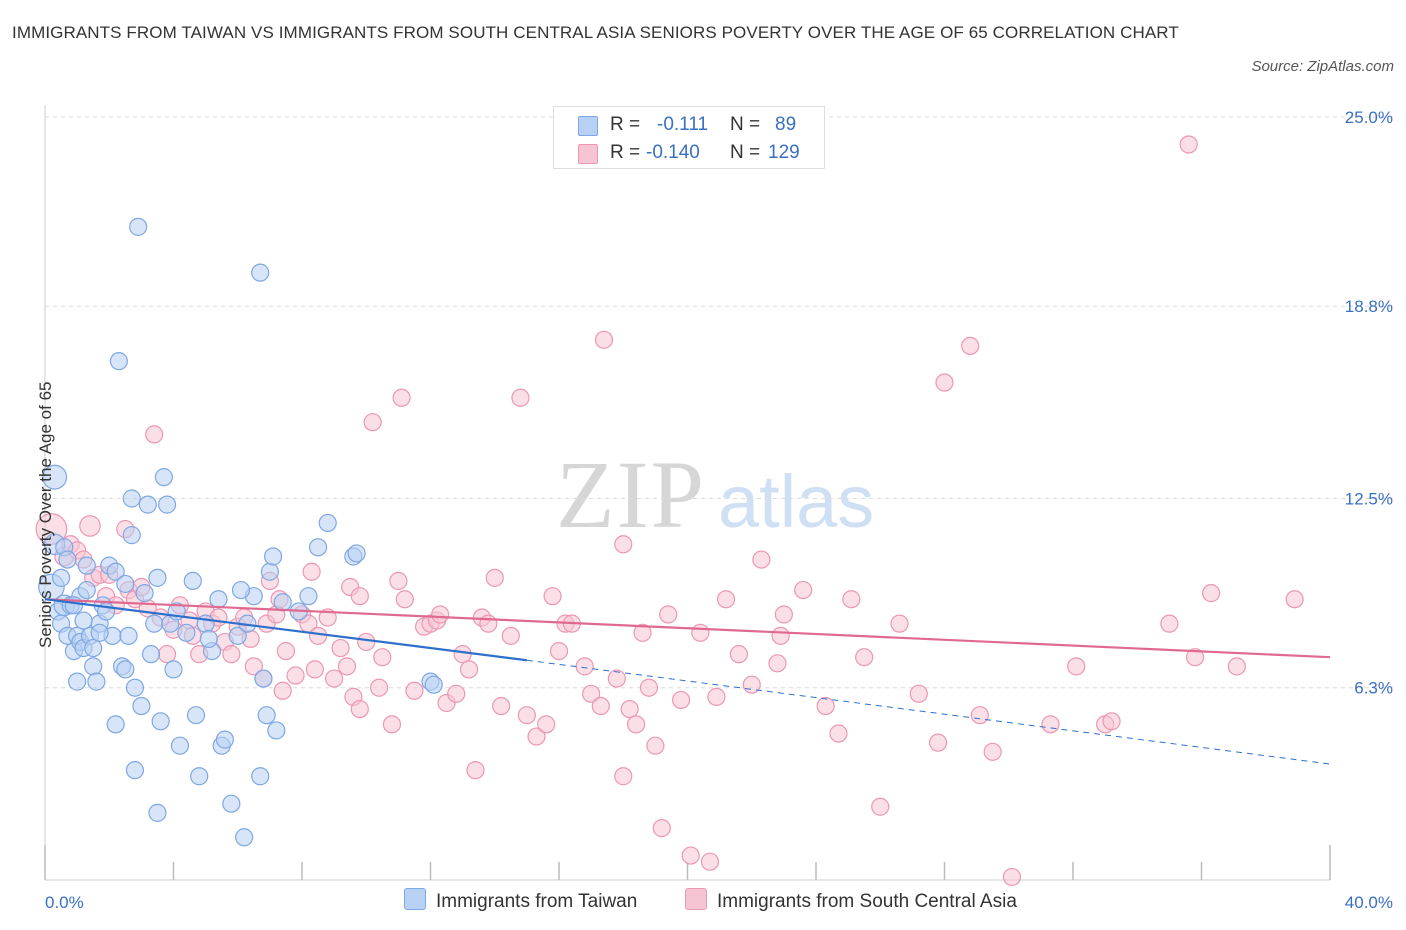  Describe the element at coordinates (1369, 117) in the screenshot. I see `y-tick-label: 25.0%` at that location.